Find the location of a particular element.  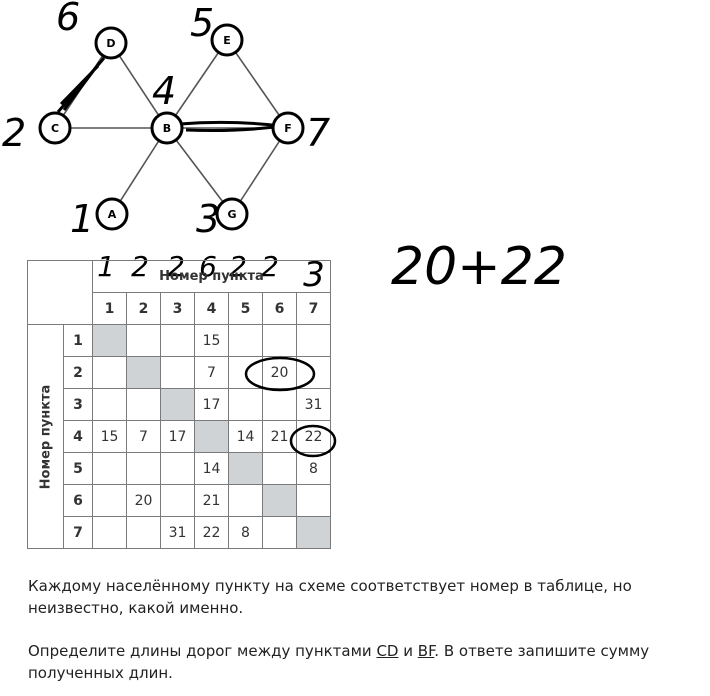

node-A: A is located at coordinates (112, 214).